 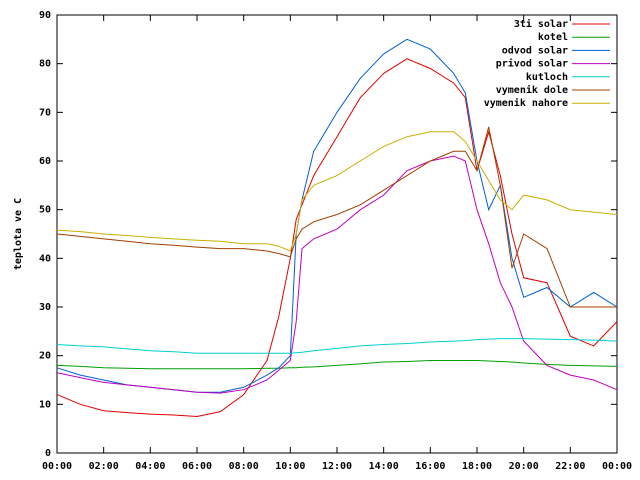 What do you see at coordinates (535, 50) in the screenshot?
I see `legend-label: odvod solar` at bounding box center [535, 50].